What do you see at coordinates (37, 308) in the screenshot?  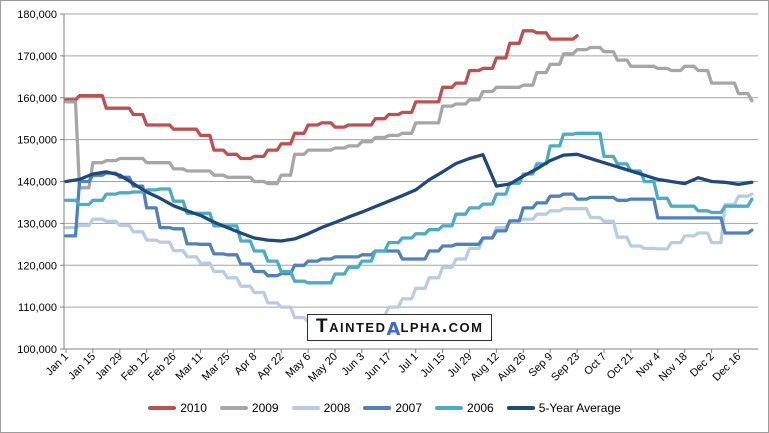 I see `y-axis-label: 110,000` at bounding box center [37, 308].